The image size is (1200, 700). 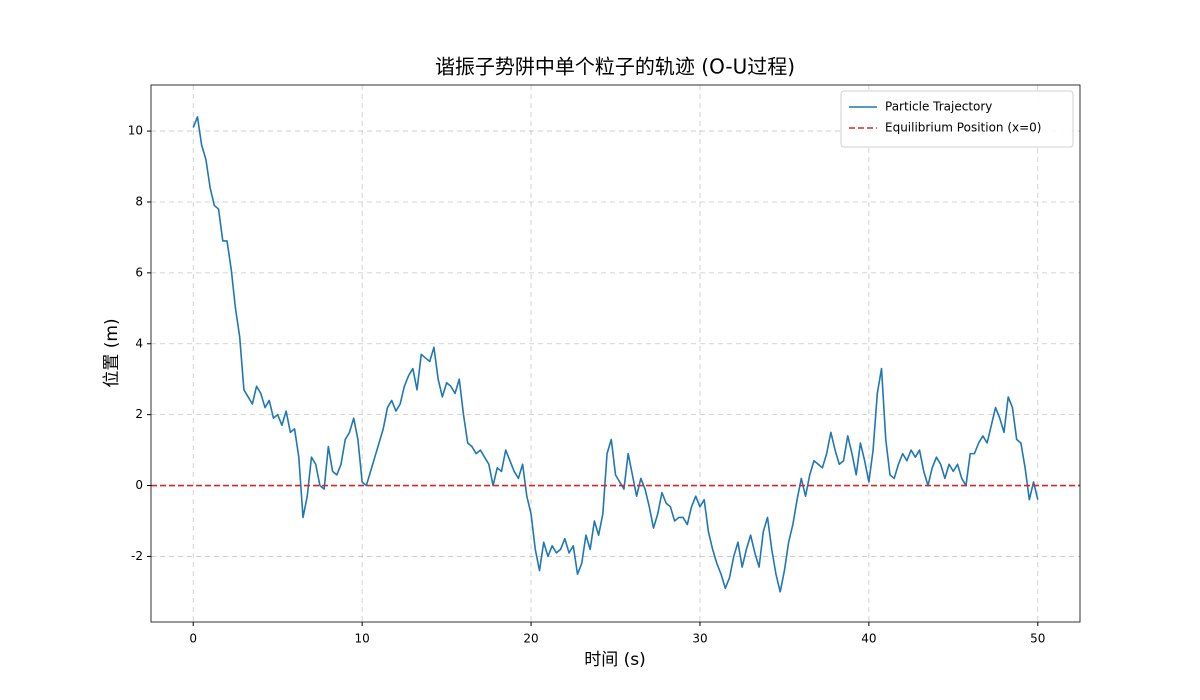 I want to click on y-tick-label: -2, so click(x=137, y=556).